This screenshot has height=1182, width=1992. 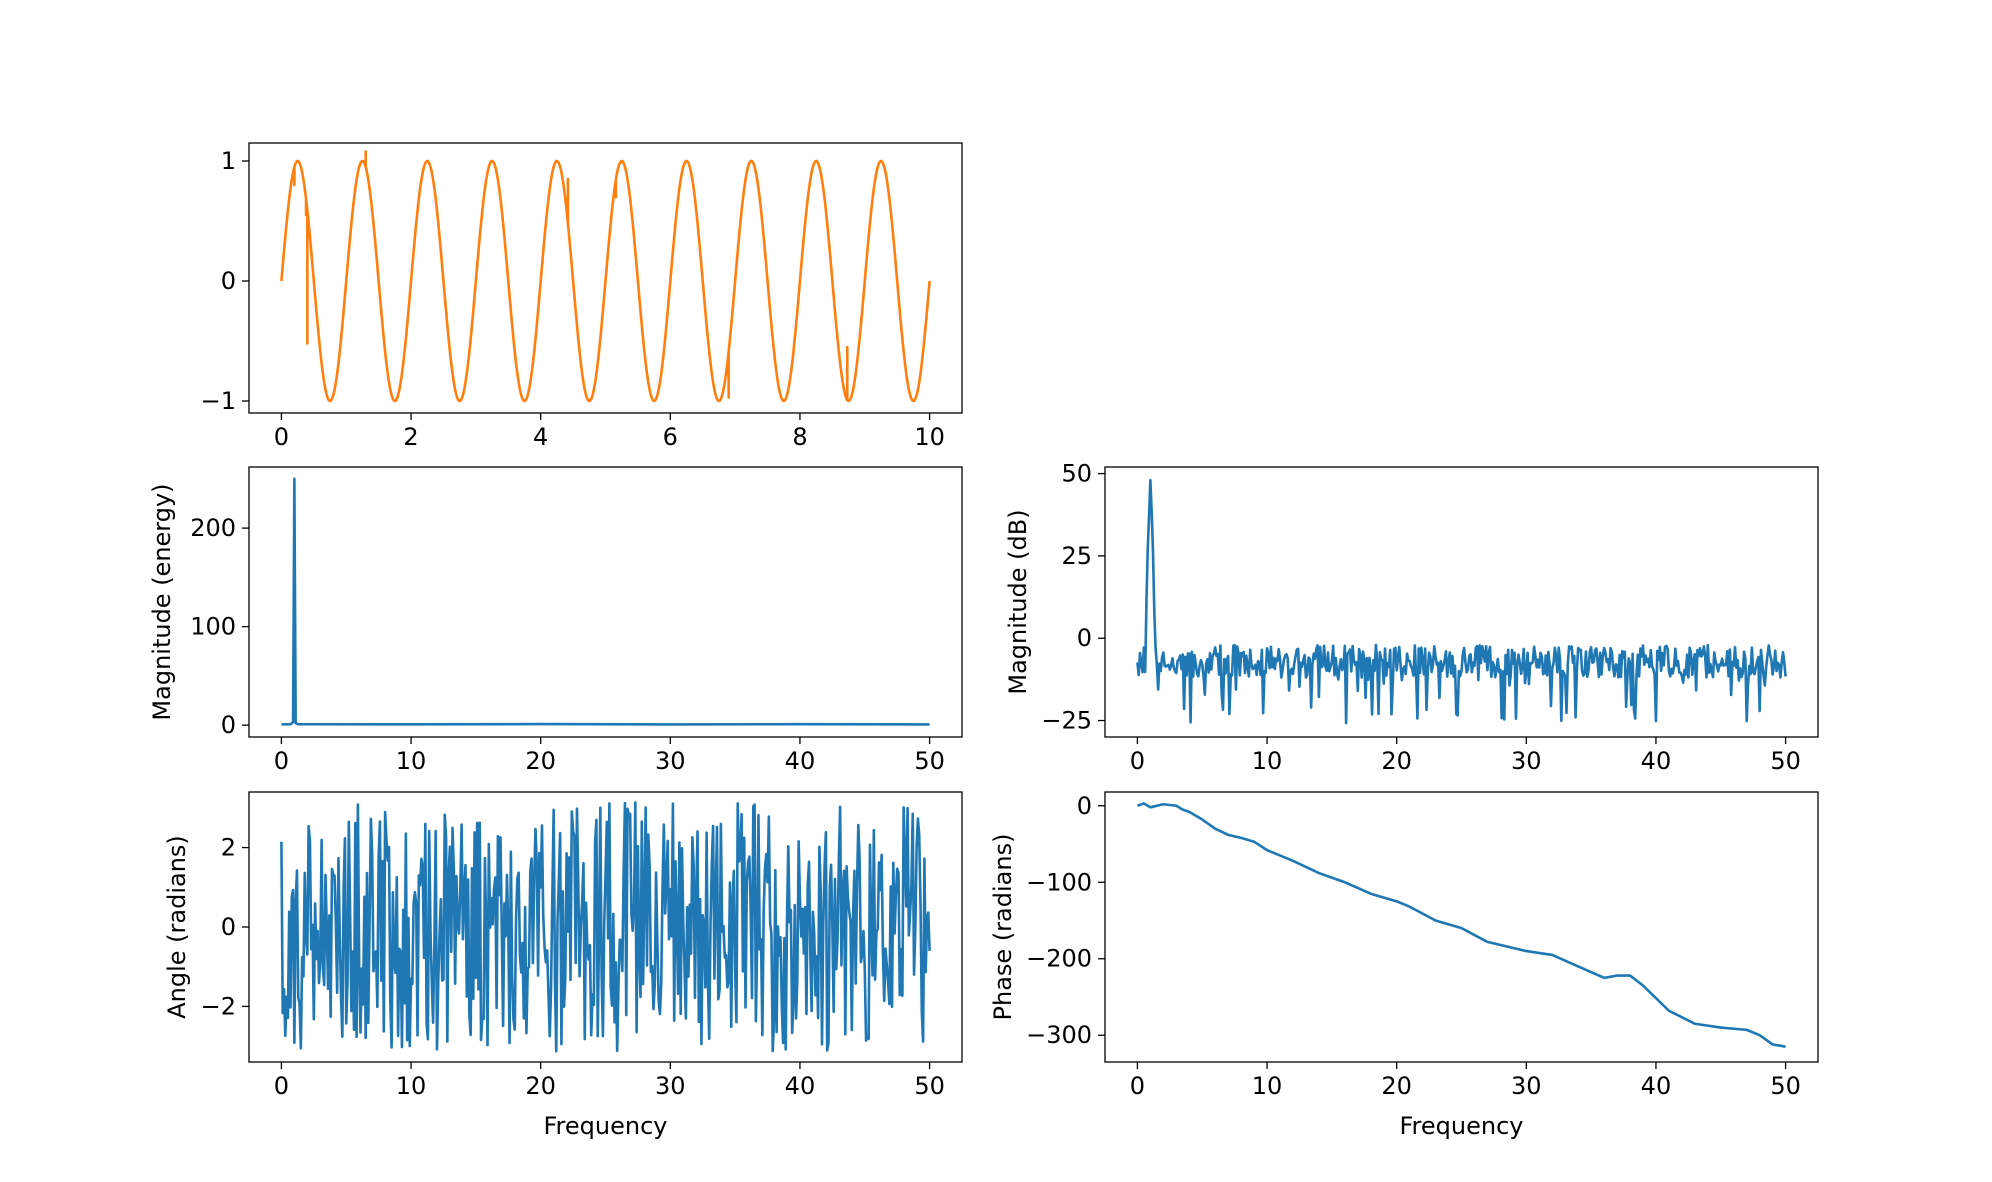 What do you see at coordinates (228, 848) in the screenshot?
I see `y-tick-label: 2` at bounding box center [228, 848].